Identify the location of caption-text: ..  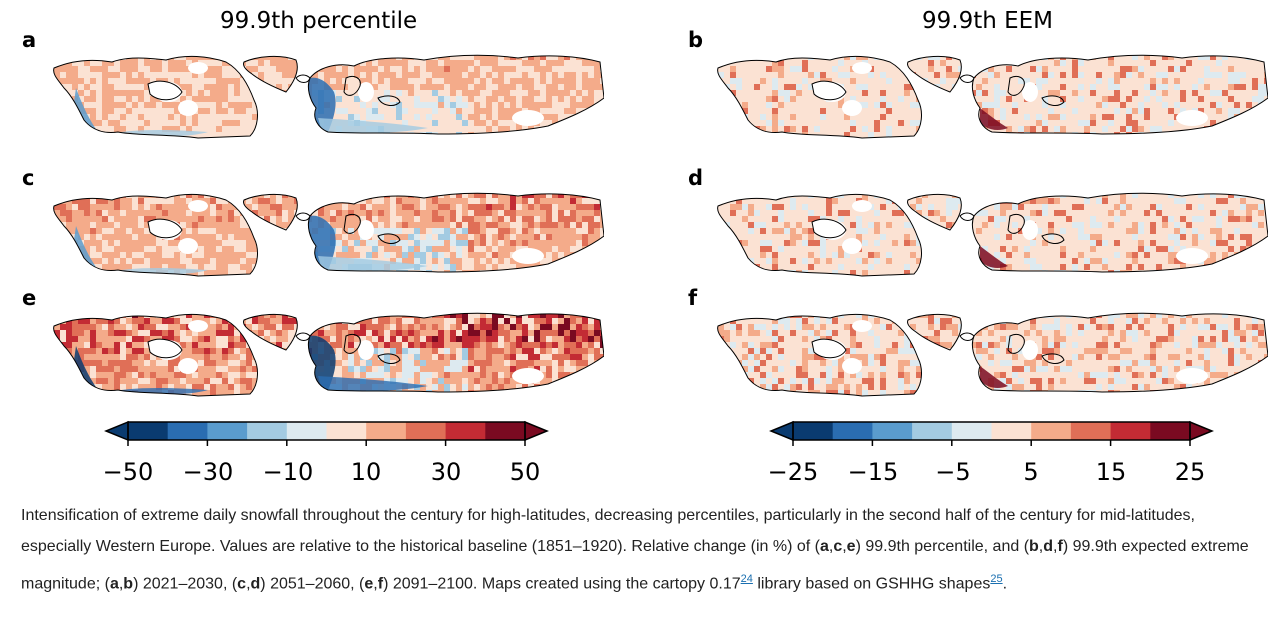
(1005, 584).